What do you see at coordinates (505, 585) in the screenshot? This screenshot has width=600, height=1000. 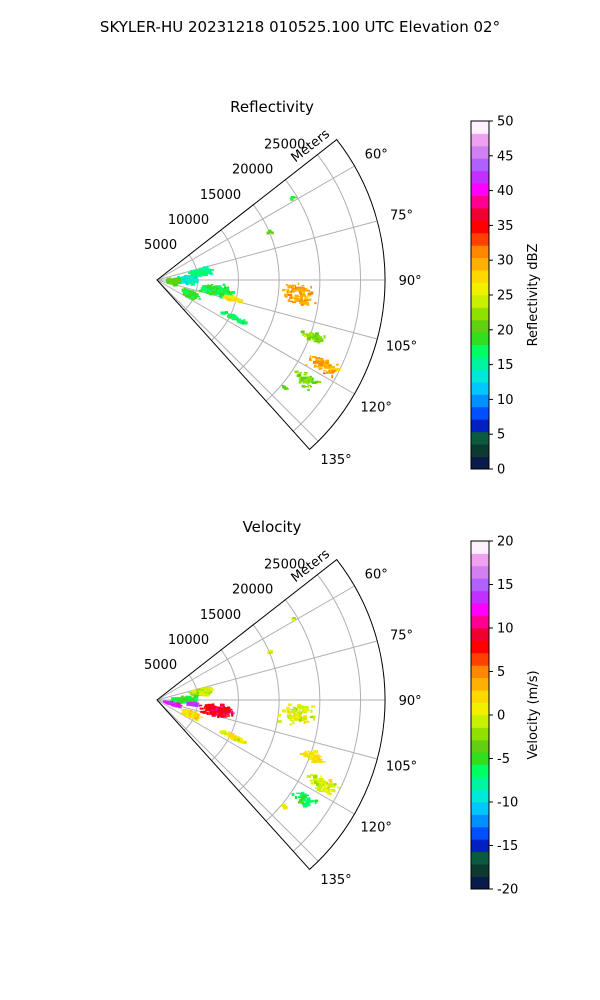 I see `colorbar-tick-label: 15` at bounding box center [505, 585].